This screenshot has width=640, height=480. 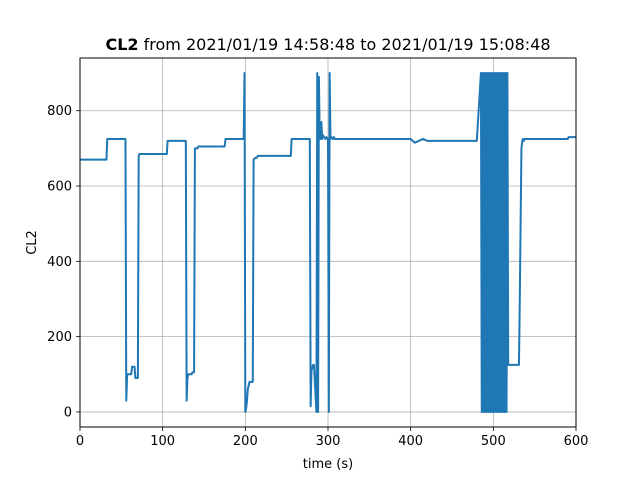 I want to click on x-axis-label: time (s), so click(x=328, y=464).